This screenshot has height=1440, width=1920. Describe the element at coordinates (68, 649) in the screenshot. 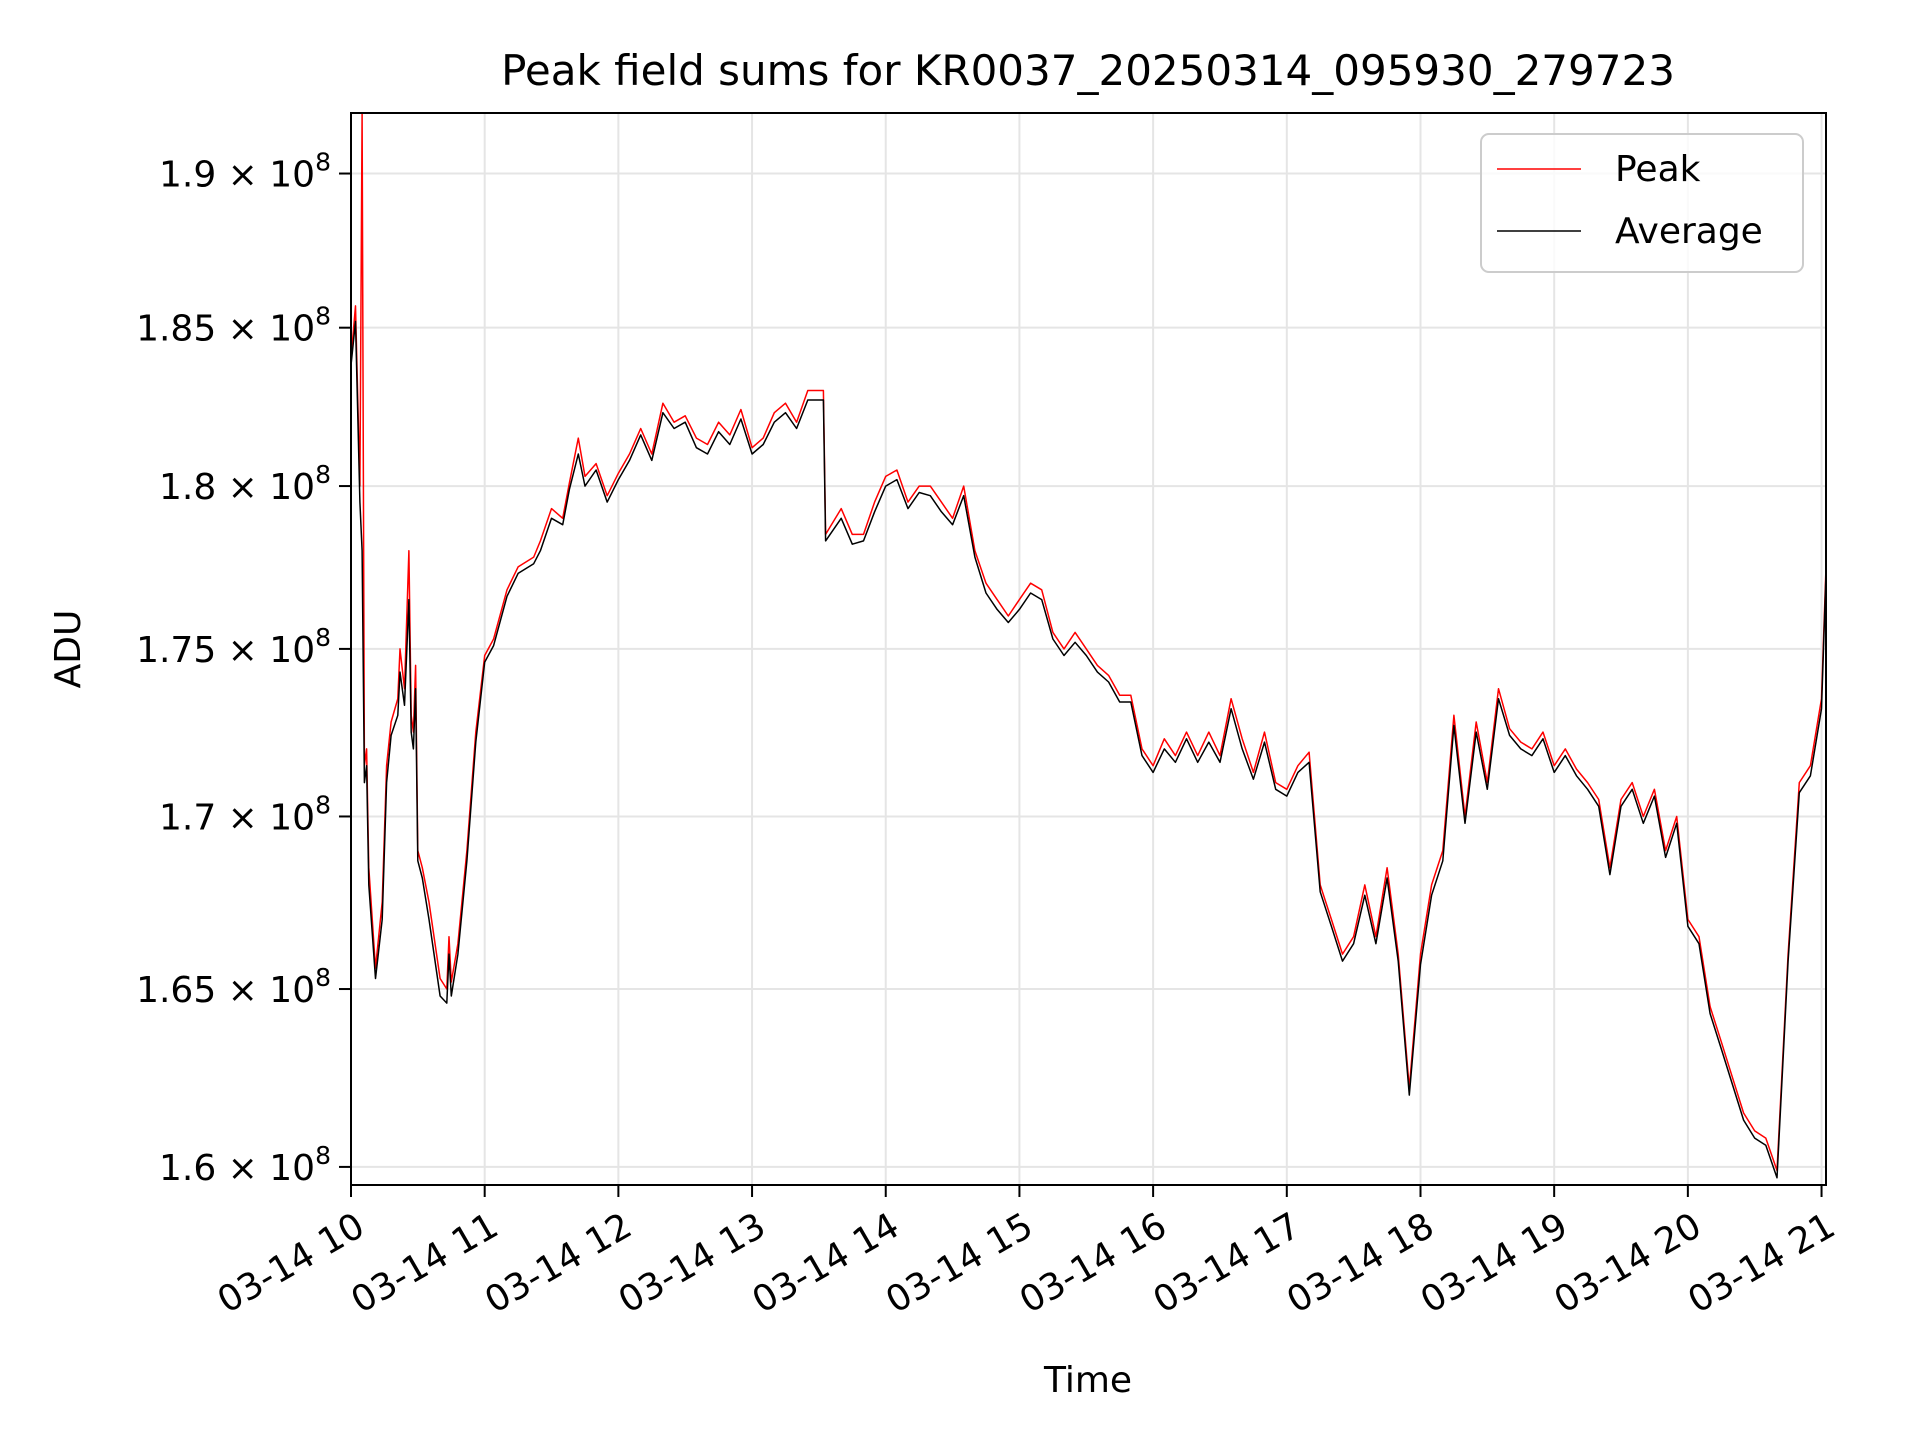

I see `y-axis-label: ADU` at that location.